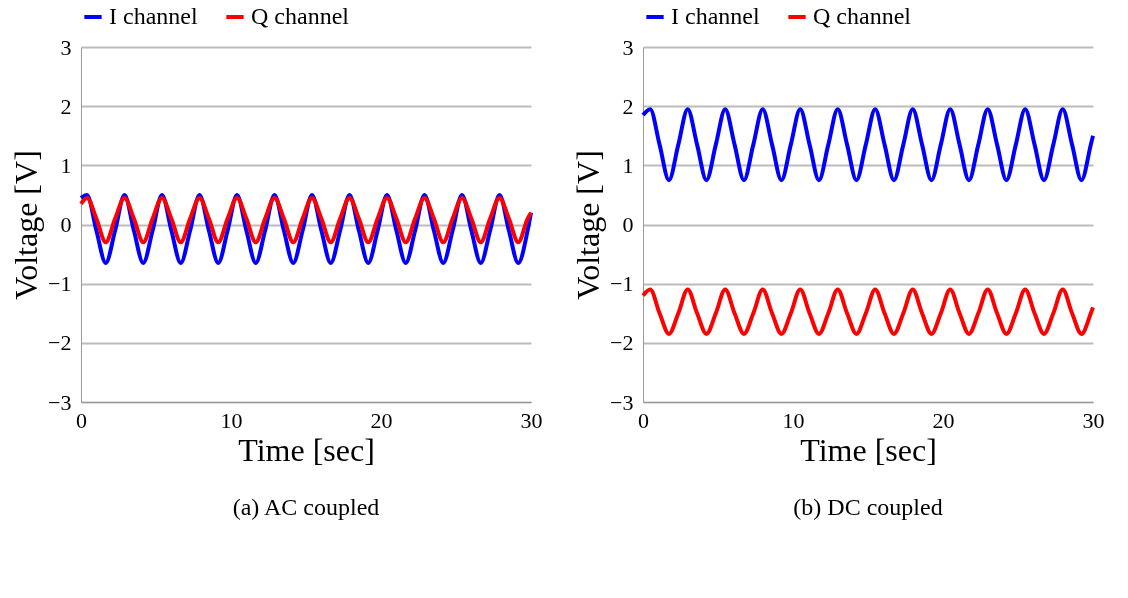 The image size is (1128, 598). I want to click on text: (b) DC coupled, so click(868, 507).